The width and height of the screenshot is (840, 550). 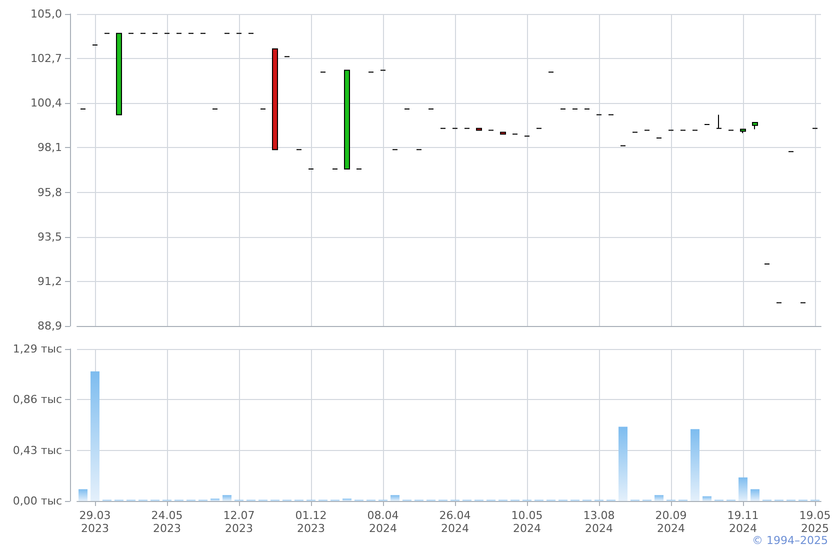 What do you see at coordinates (527, 522) in the screenshot?
I see `x-tick-label: 10.05 2024` at bounding box center [527, 522].